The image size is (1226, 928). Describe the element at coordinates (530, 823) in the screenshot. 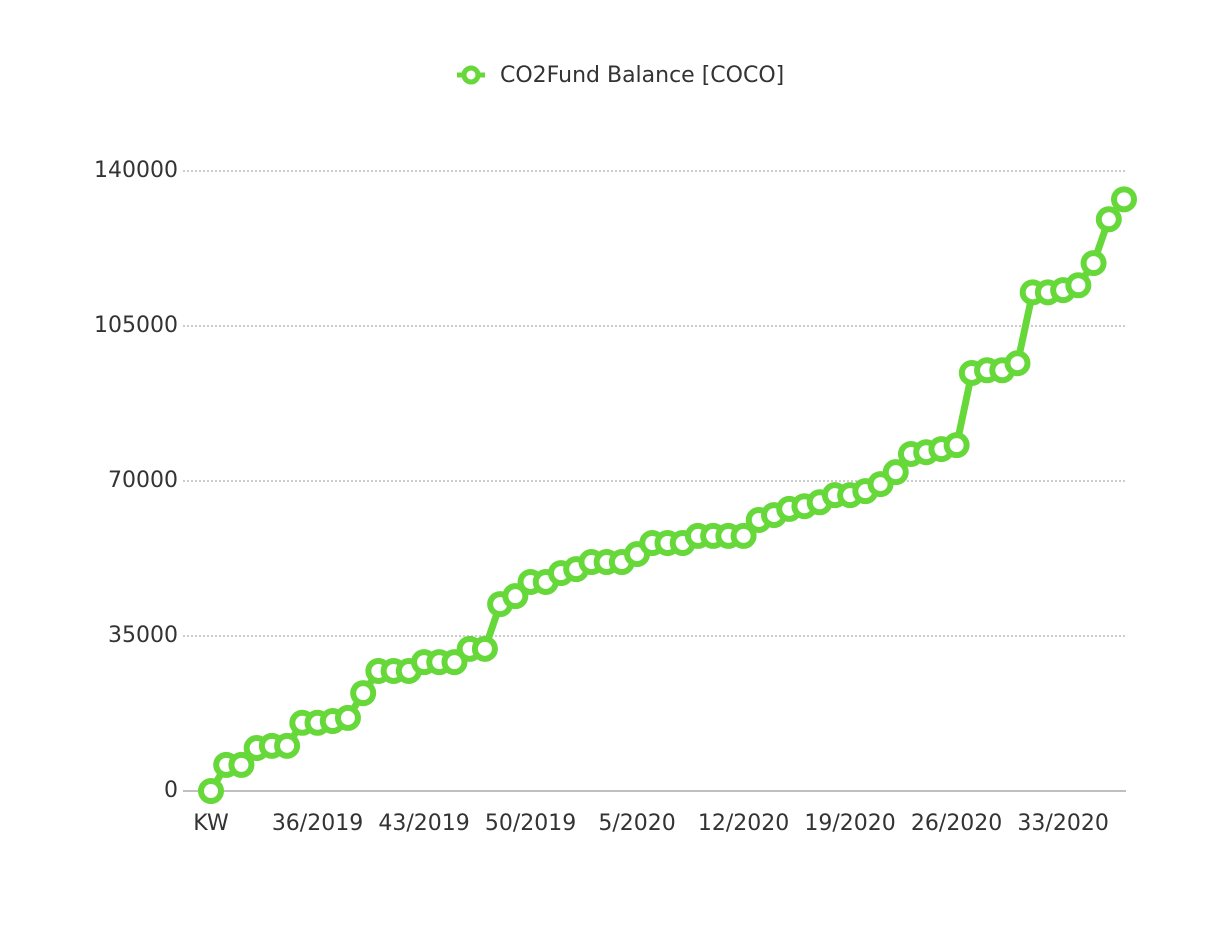

I see `x-tick-label: 50/2019` at that location.